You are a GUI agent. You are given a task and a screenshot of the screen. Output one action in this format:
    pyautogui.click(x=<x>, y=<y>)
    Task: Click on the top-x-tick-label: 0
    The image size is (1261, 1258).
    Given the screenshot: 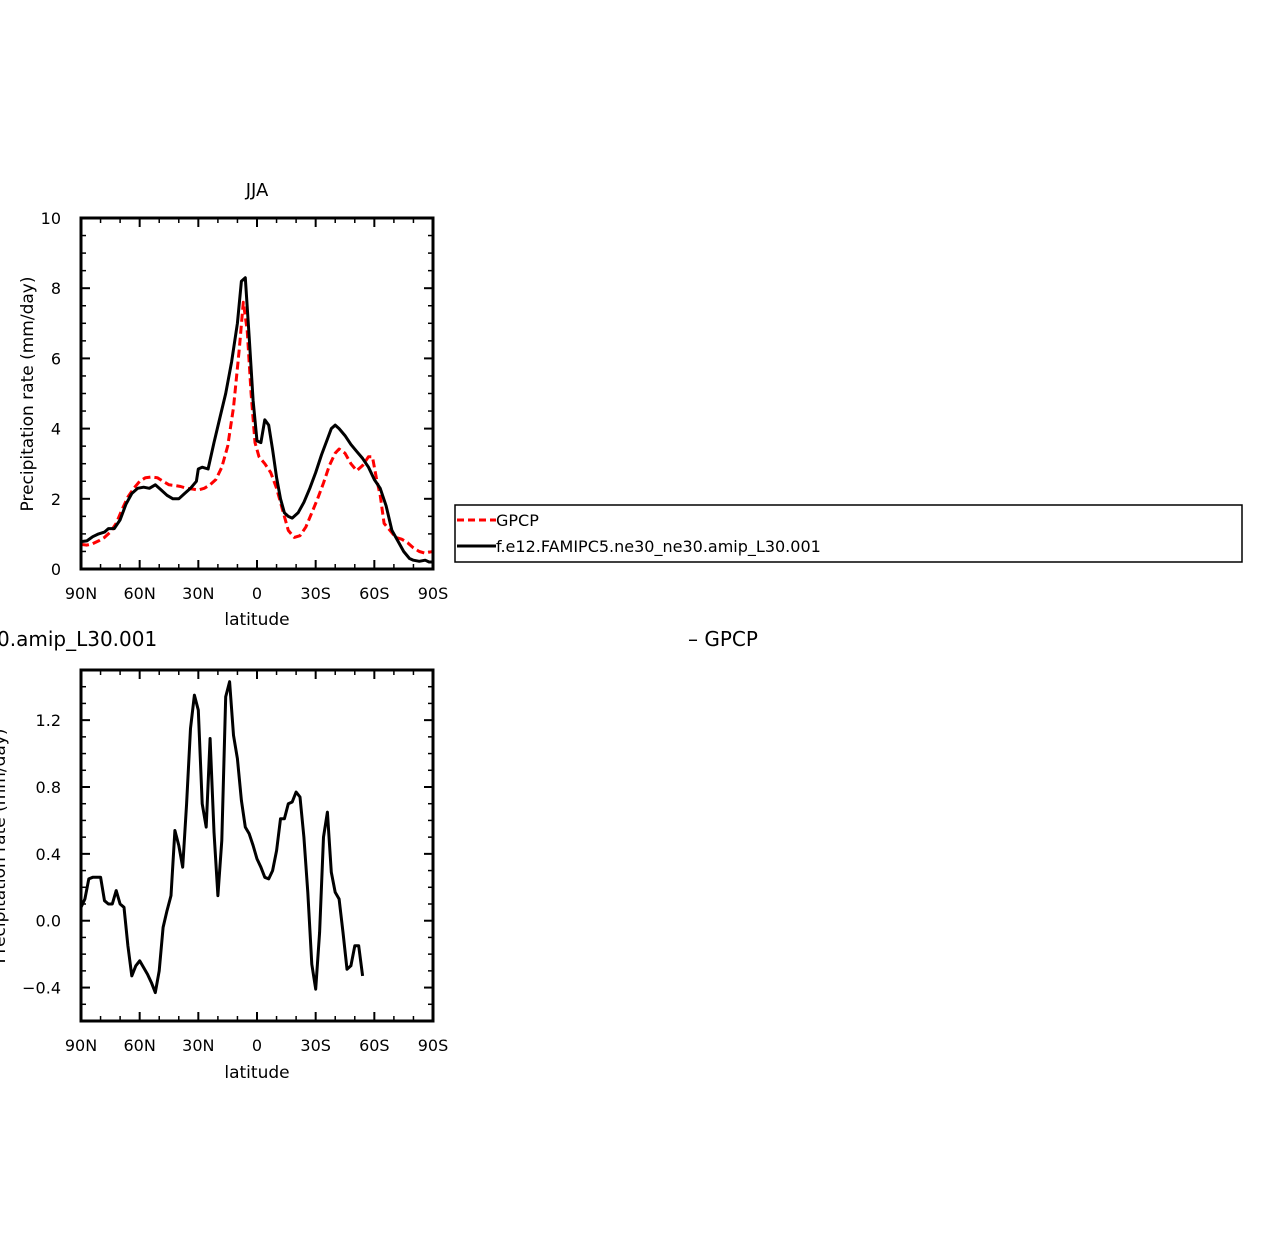 What is the action you would take?
    pyautogui.click(x=257, y=593)
    